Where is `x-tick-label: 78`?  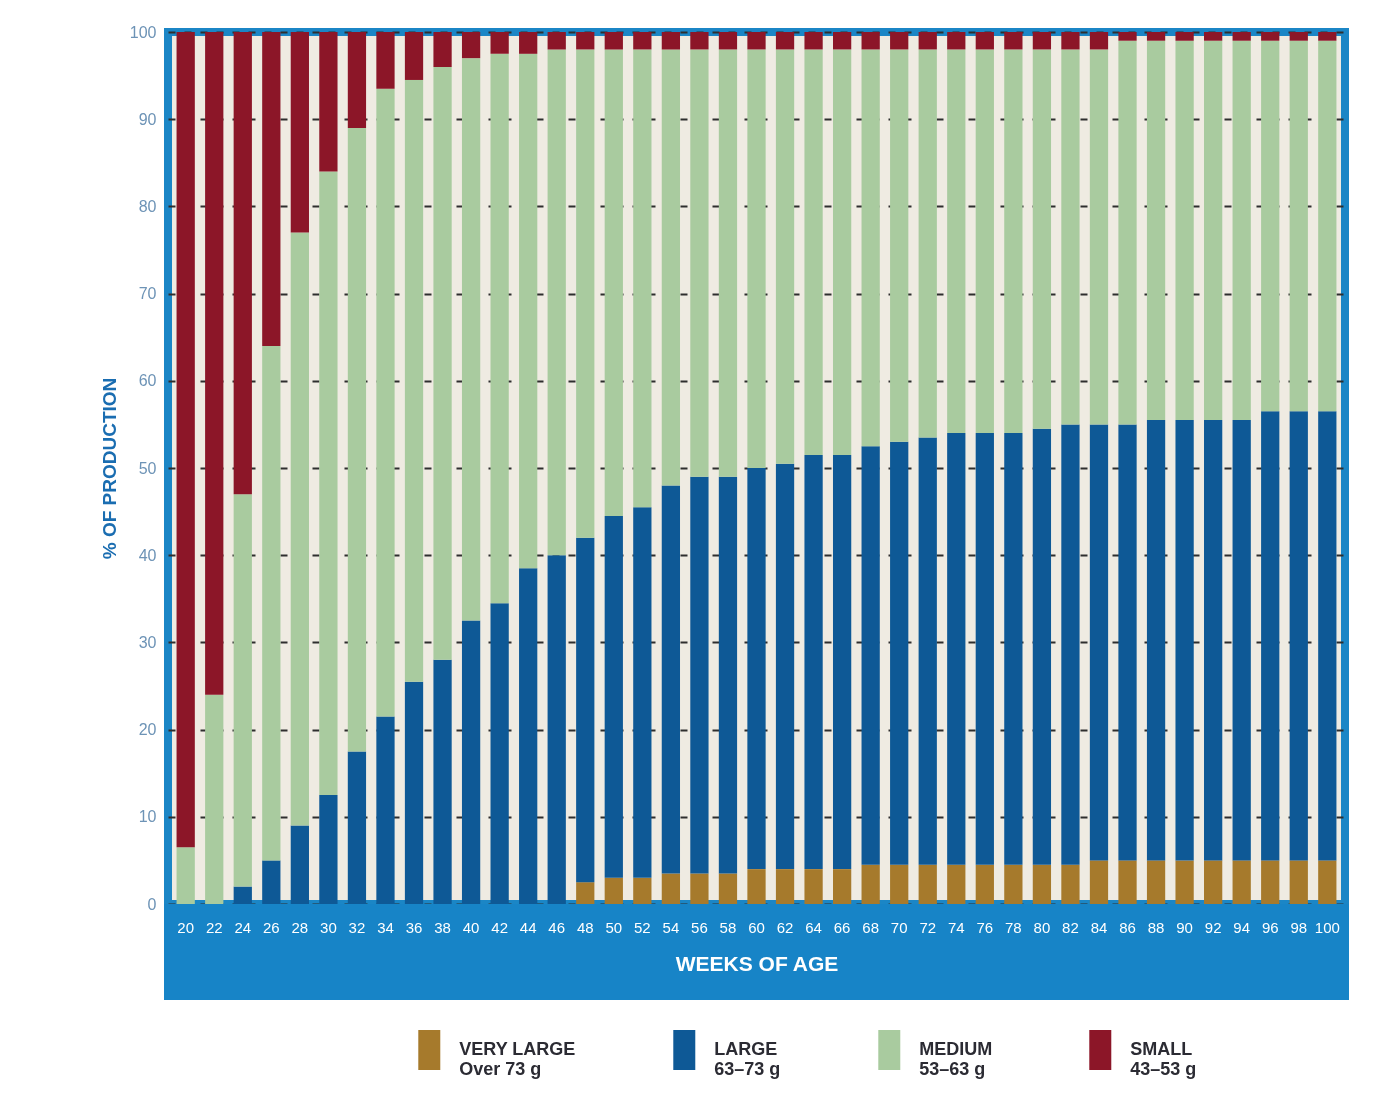
x-tick-label: 78 is located at coordinates (1013, 927).